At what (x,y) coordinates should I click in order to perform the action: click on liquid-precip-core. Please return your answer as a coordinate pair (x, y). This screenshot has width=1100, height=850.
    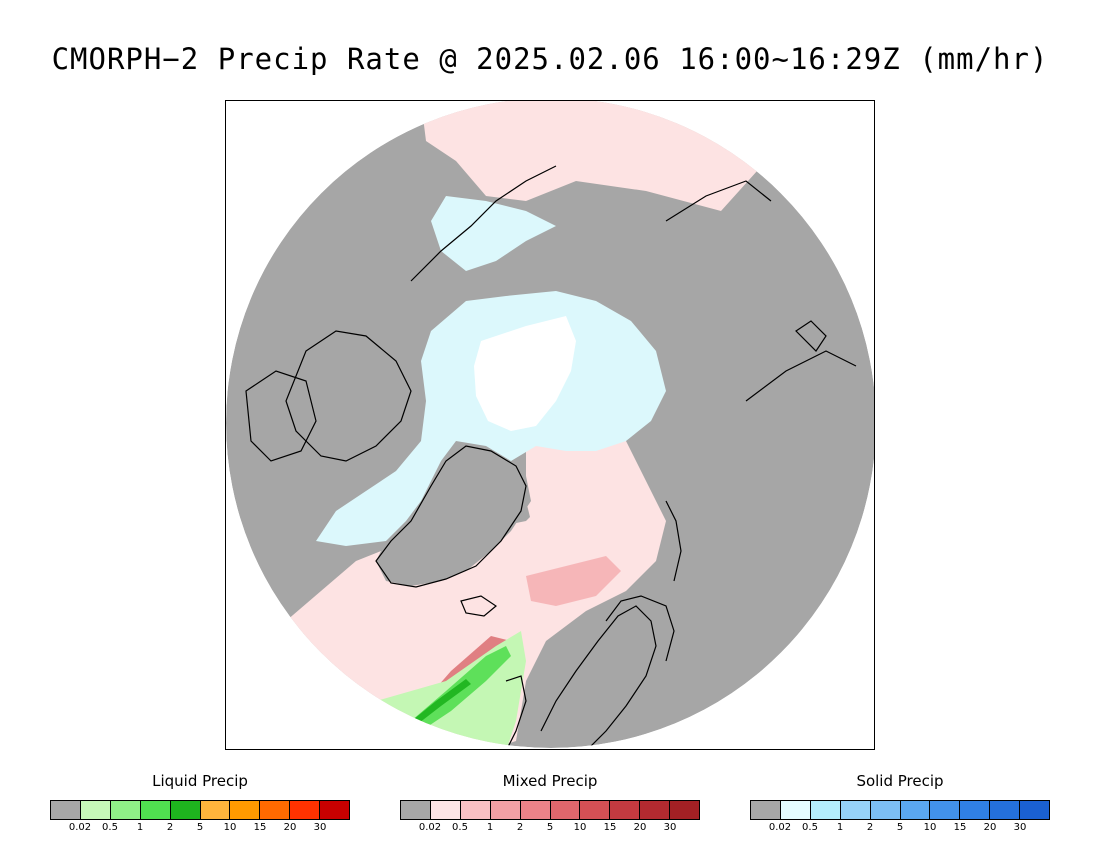
    Looking at the image, I should click on (442, 701).